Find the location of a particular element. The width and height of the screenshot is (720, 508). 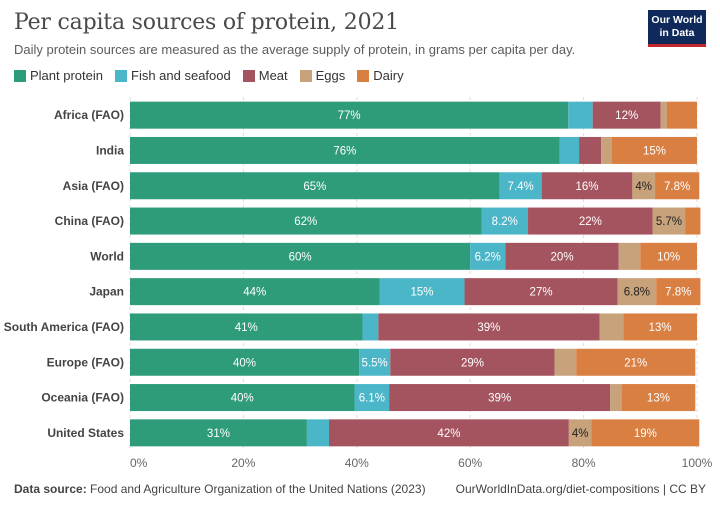

category-label: Oceania (FAO) is located at coordinates (82, 398).